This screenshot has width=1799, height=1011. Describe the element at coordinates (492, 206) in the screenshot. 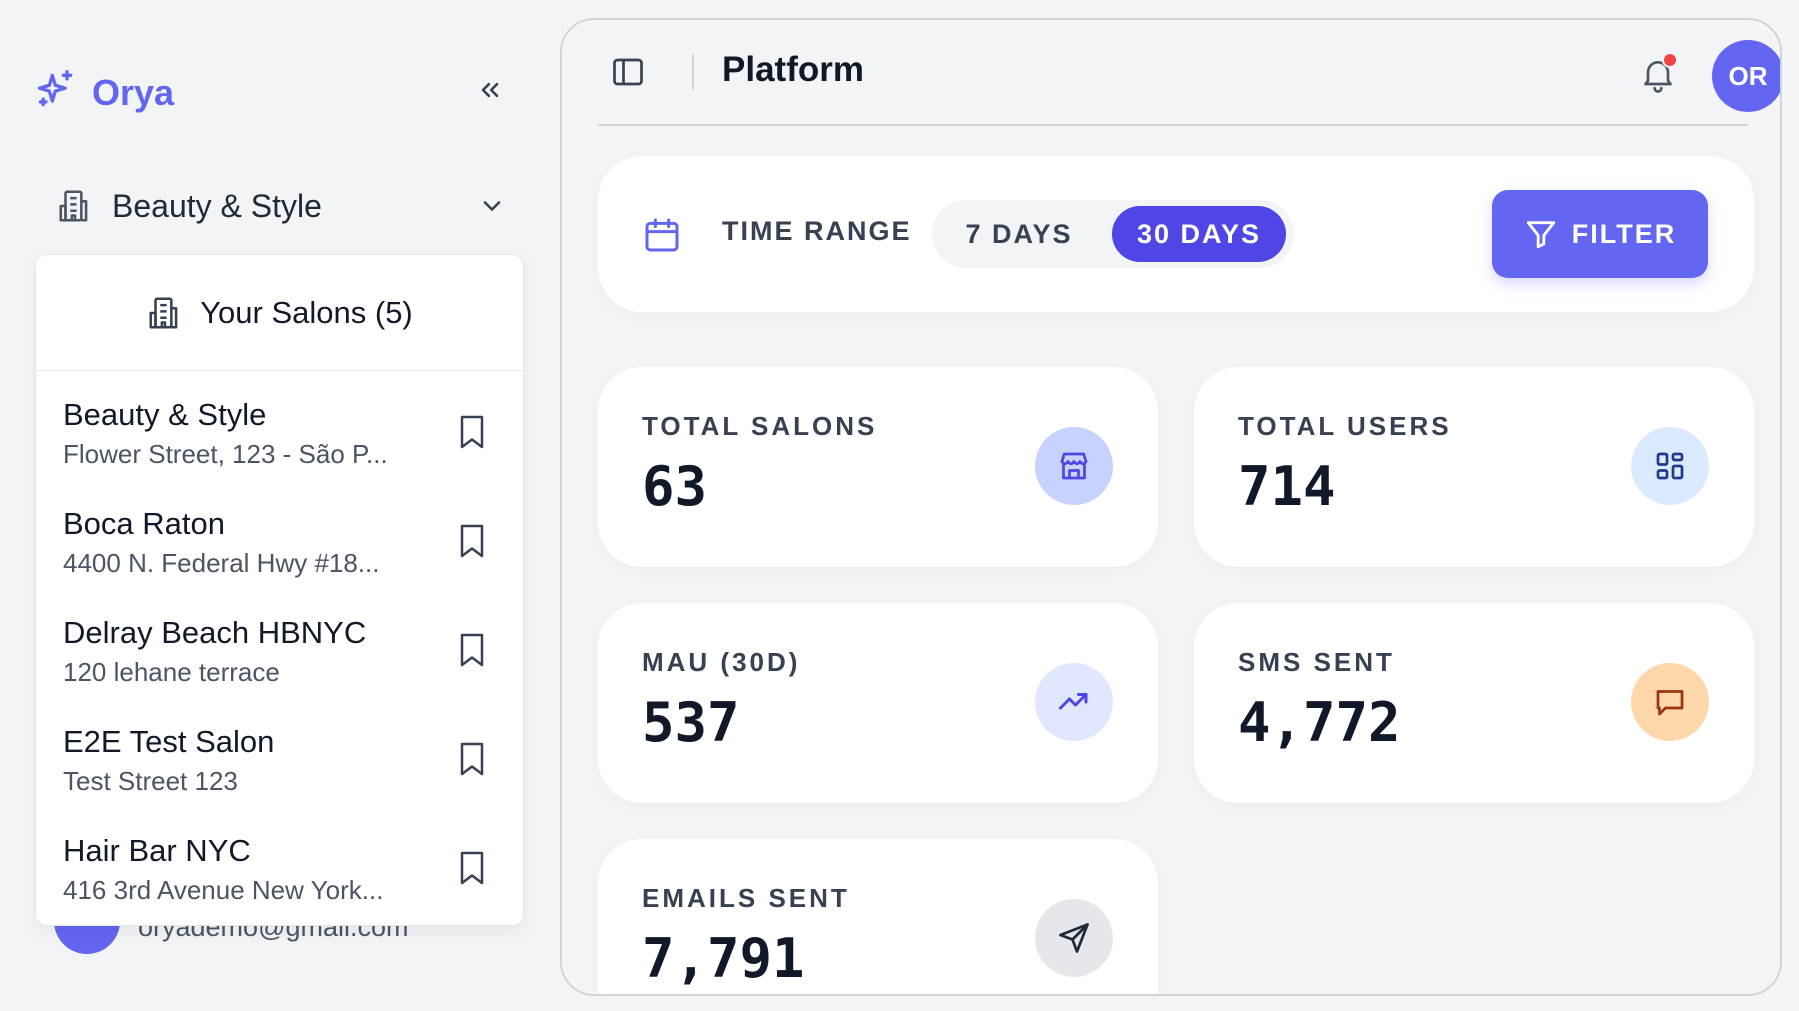

I see `chevron-down-icon` at that location.